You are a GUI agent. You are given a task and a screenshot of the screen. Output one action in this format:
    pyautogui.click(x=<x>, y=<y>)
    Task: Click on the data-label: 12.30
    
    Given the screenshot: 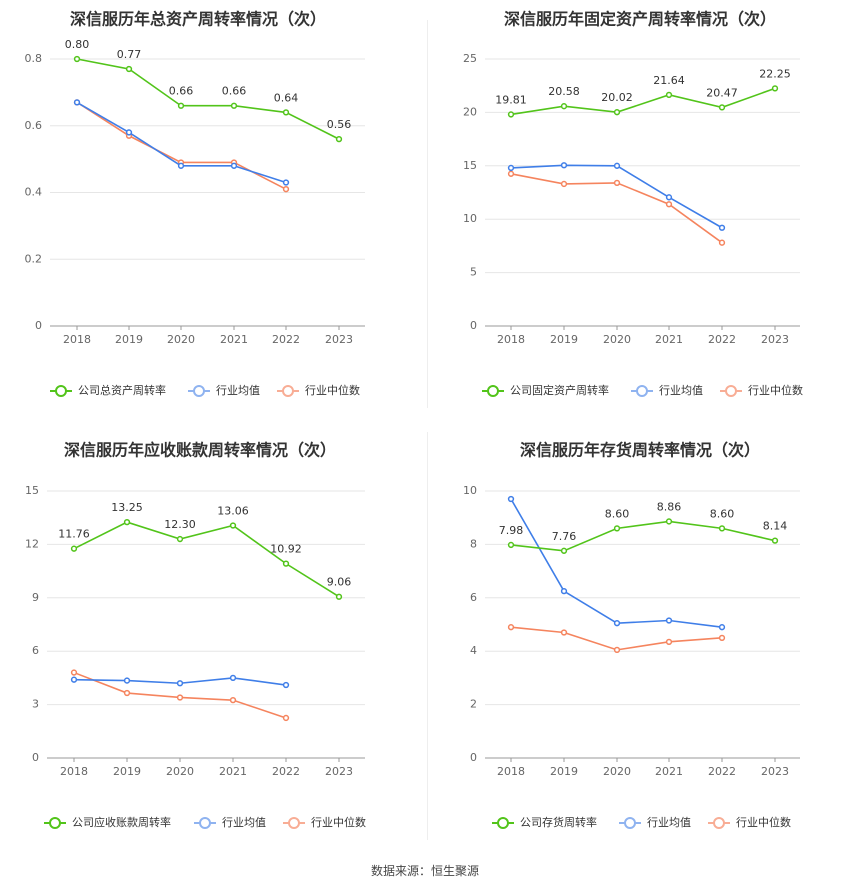 What is the action you would take?
    pyautogui.click(x=180, y=524)
    